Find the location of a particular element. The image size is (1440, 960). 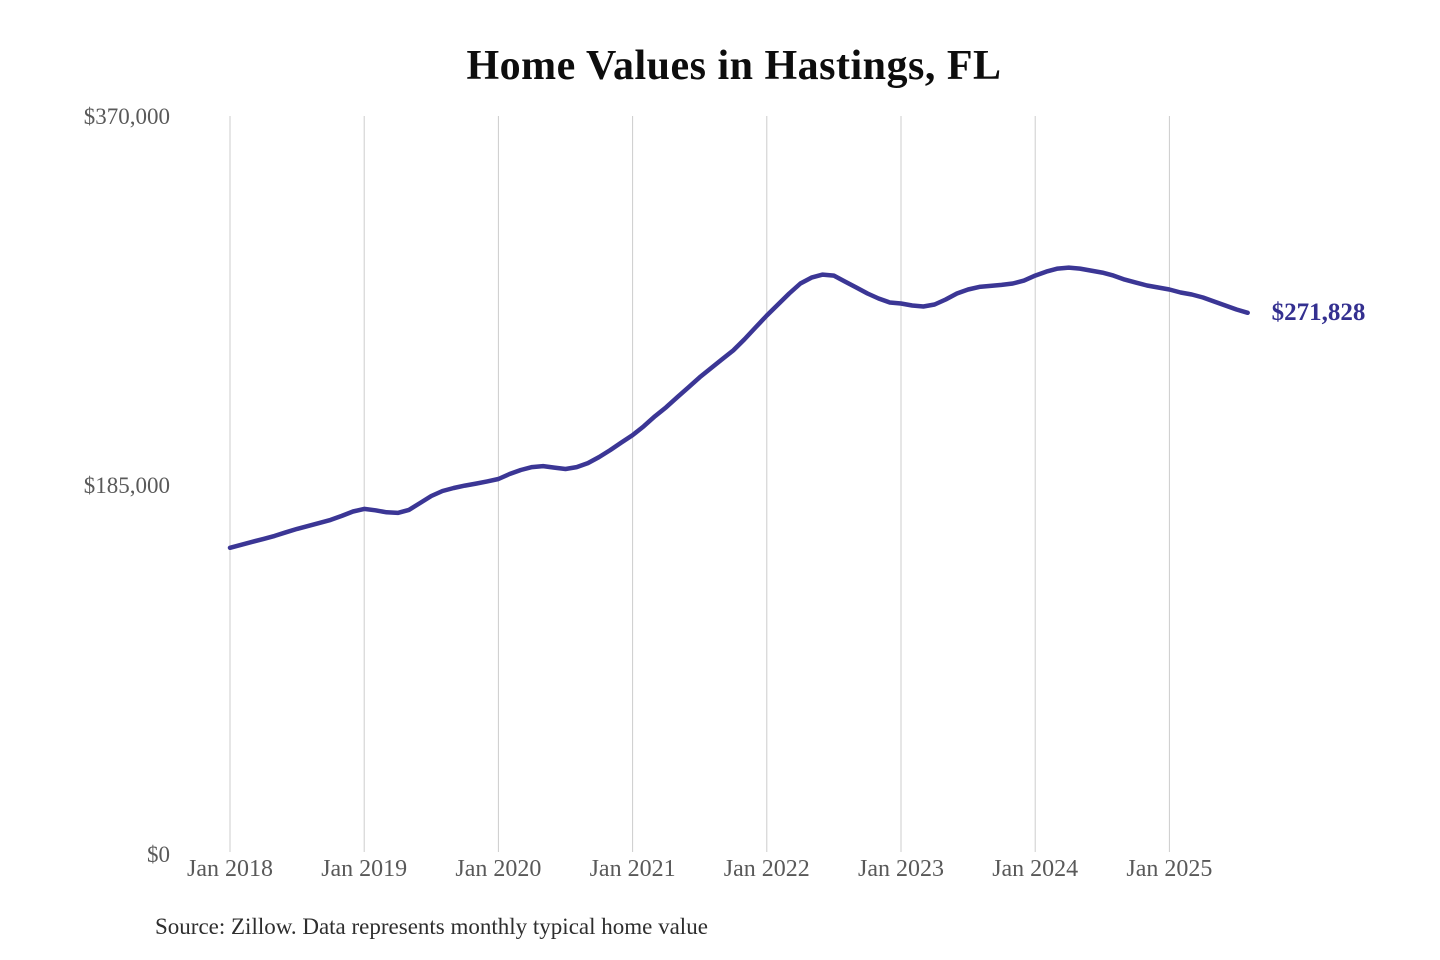

x-tick-label: Jan 2018 is located at coordinates (230, 869).